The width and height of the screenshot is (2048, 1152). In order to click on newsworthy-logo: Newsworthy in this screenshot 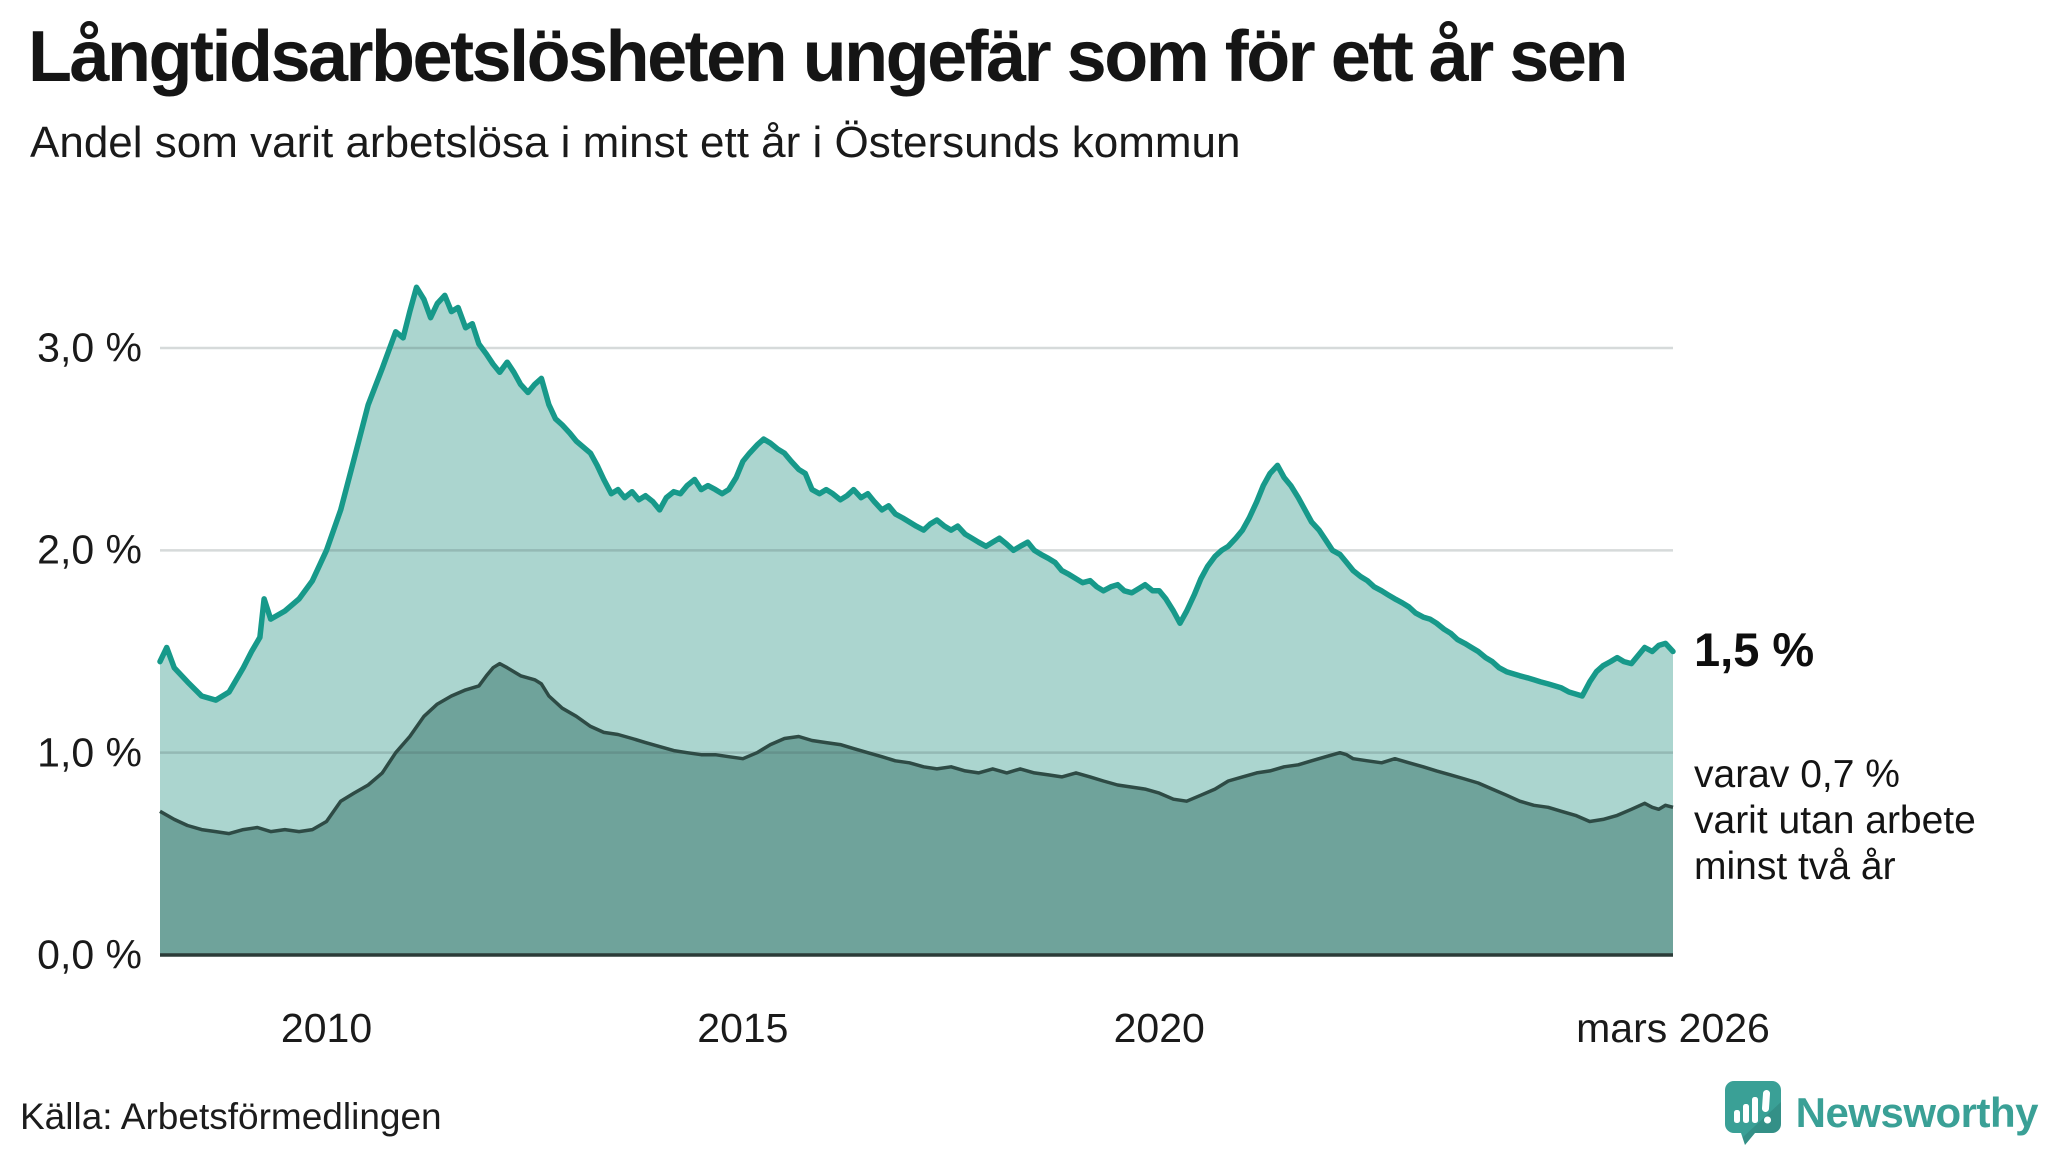, I will do `click(1881, 1113)`.